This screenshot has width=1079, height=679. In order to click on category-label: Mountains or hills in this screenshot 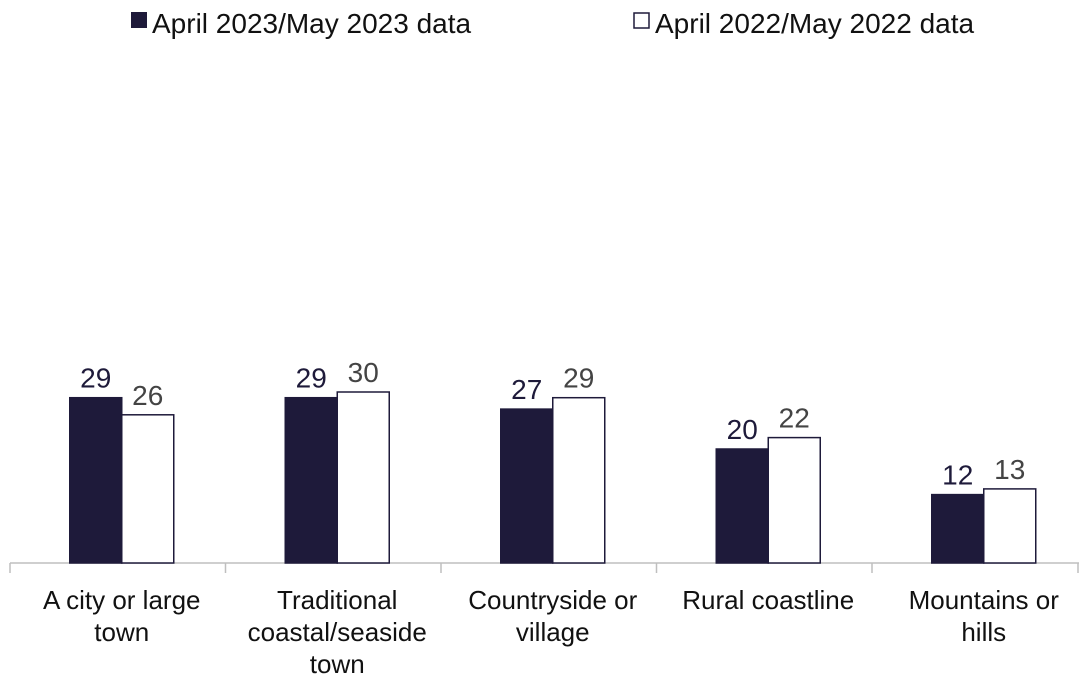, I will do `click(984, 616)`.